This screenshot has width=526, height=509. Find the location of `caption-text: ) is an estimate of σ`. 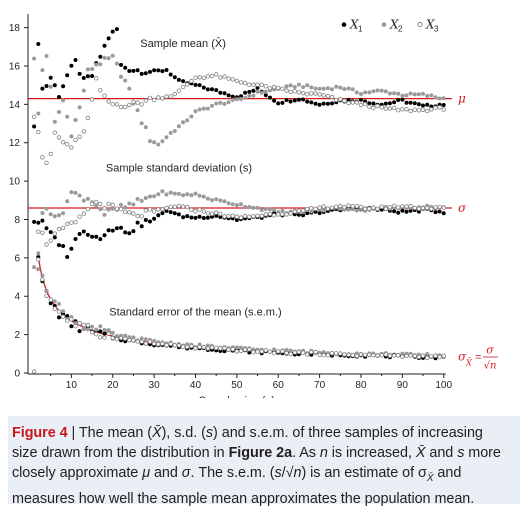

caption-text: ) is an estimate of σ is located at coordinates (364, 473).